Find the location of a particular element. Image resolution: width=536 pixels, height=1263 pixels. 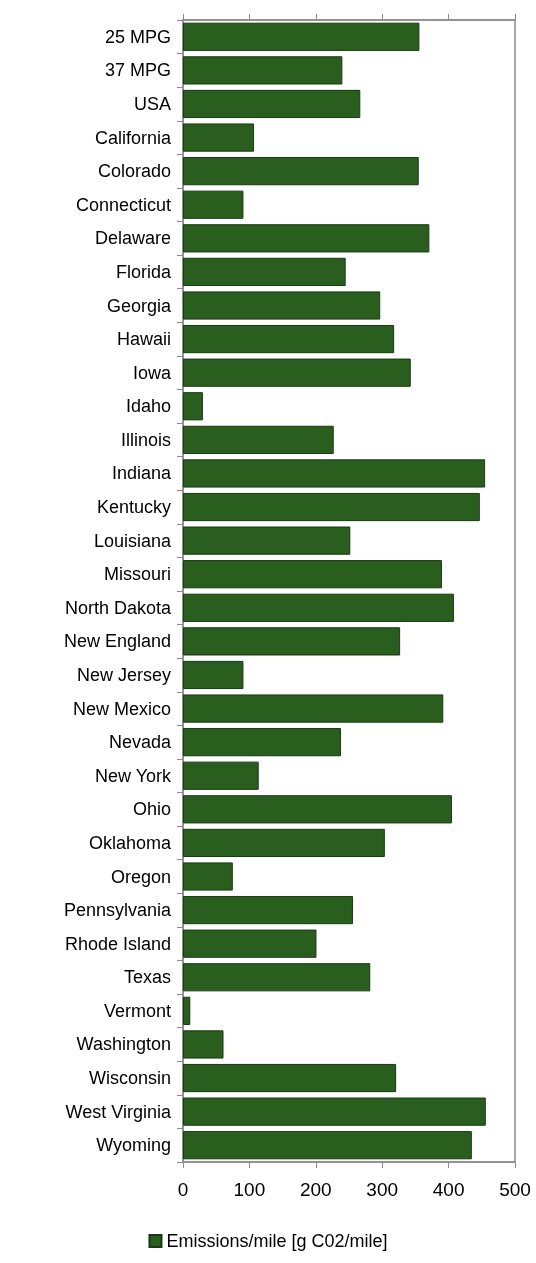

y-tick-label: USA is located at coordinates (152, 103).